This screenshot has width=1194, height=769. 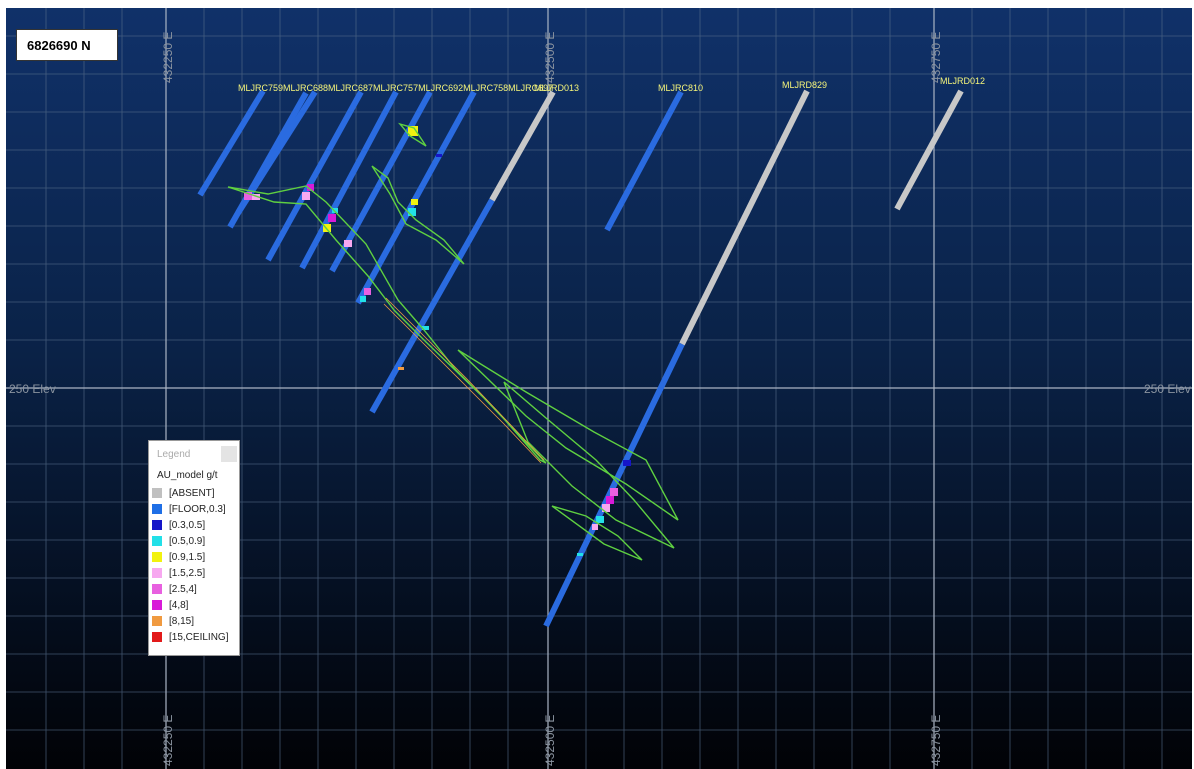 I want to click on easting-label-top-1: 432250 E, so click(x=168, y=57).